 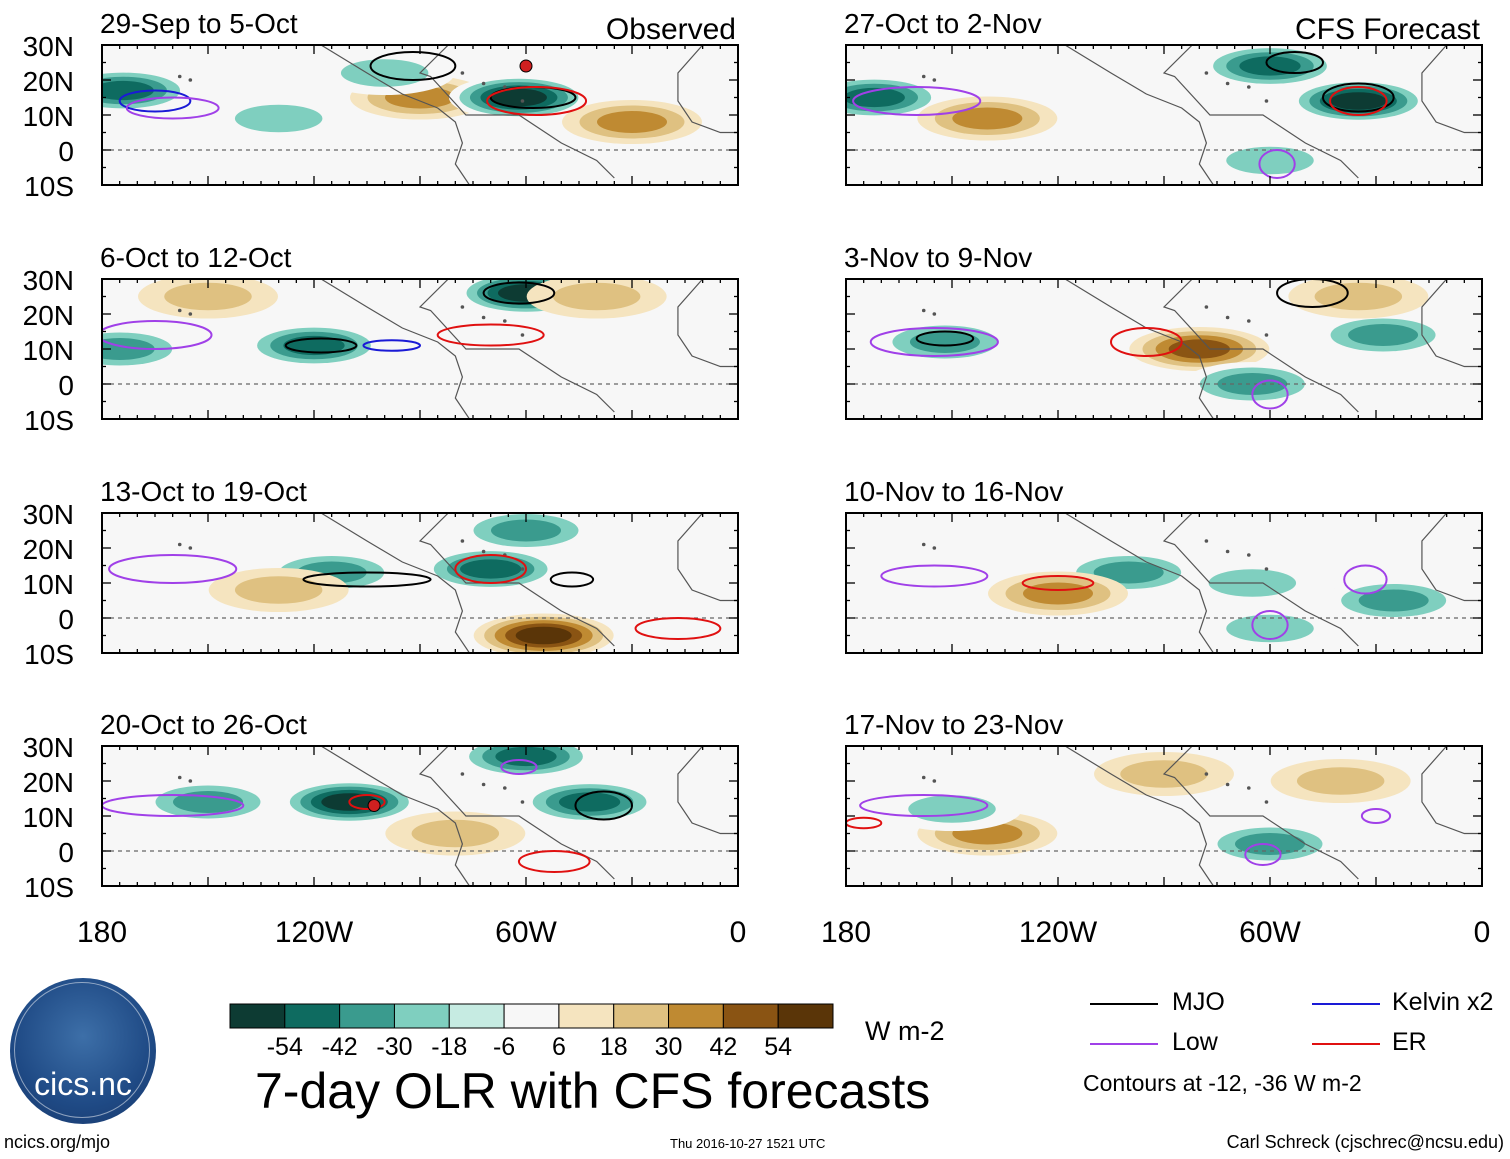 I want to click on contour-note: Contours at -12, -36 W m-2, so click(x=1222, y=1083).